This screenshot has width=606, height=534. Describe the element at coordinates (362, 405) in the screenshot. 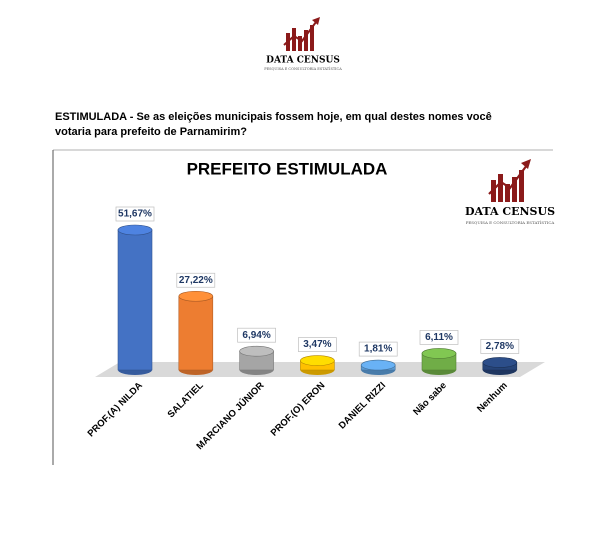

I see `x-tick-label: DANIEL RIZZI` at that location.